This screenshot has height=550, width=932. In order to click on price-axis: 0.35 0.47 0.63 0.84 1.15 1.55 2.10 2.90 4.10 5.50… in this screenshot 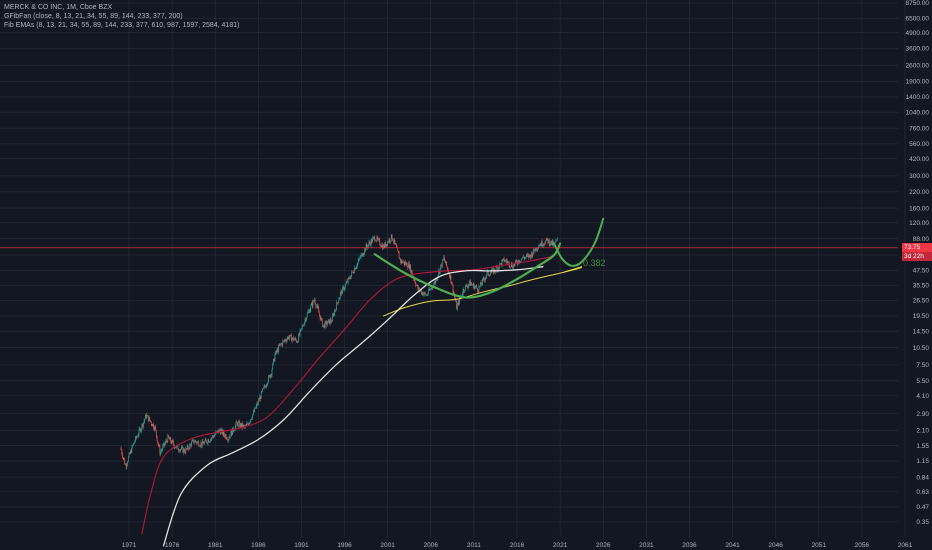, I will do `click(918, 263)`.